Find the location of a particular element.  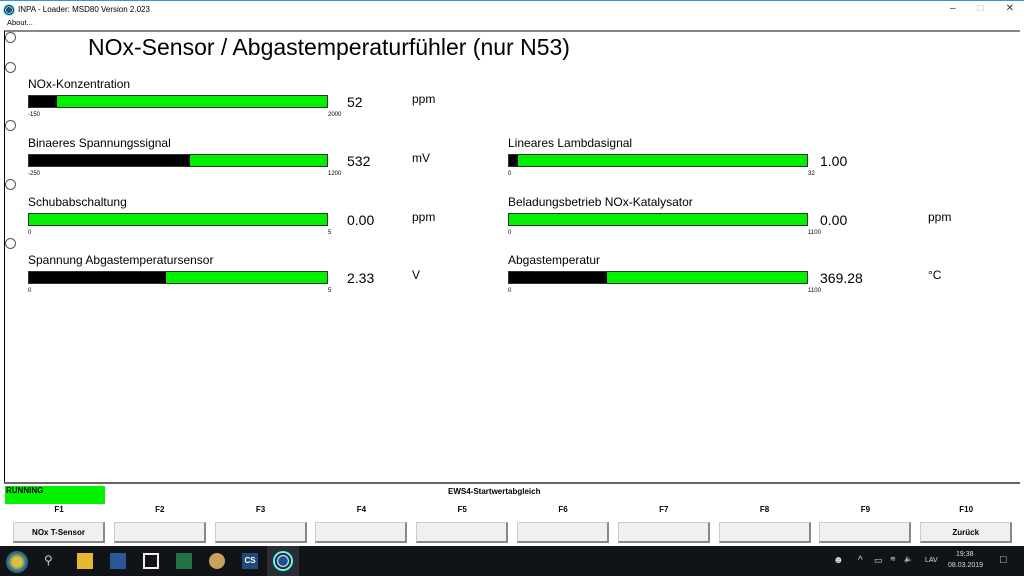

clock-date: 08.03.2019 is located at coordinates (966, 565).